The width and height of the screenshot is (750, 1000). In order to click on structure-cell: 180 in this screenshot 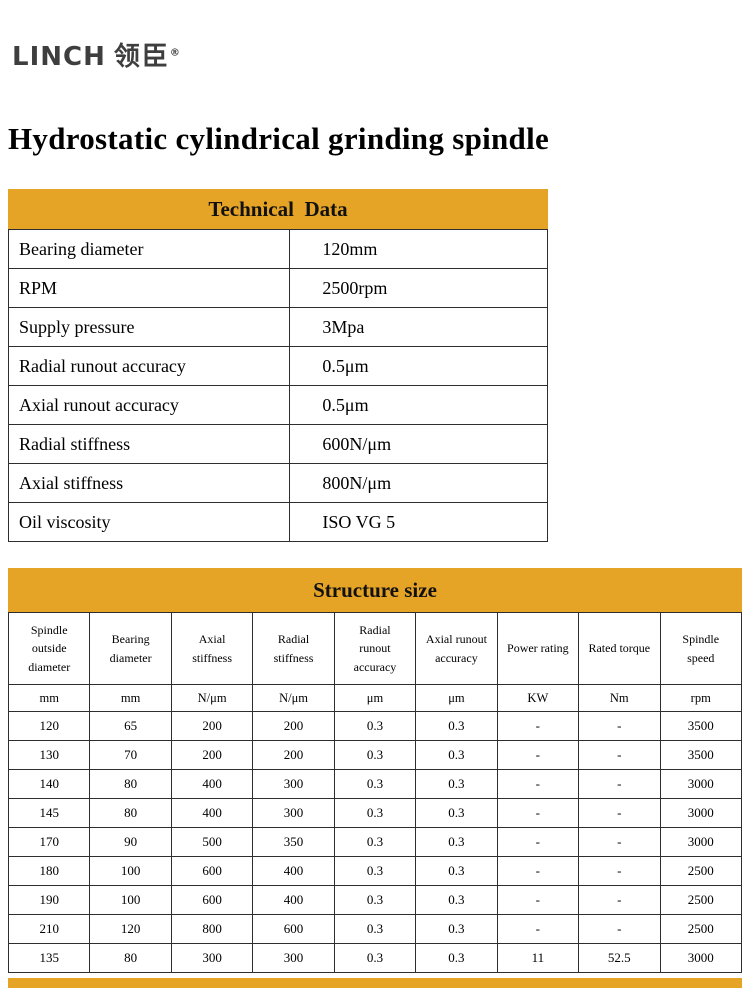, I will do `click(49, 871)`.